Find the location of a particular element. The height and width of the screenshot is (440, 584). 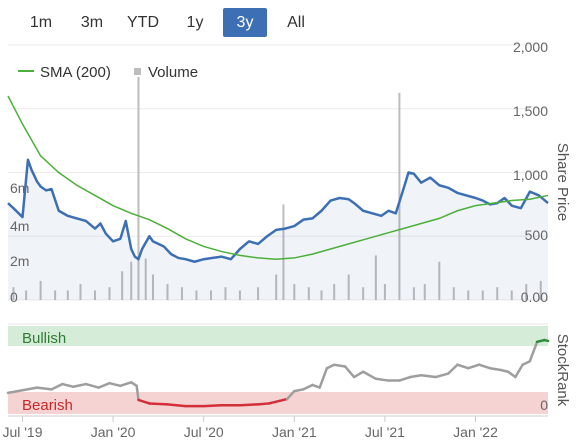

rank-tick-0: 0 is located at coordinates (544, 405).